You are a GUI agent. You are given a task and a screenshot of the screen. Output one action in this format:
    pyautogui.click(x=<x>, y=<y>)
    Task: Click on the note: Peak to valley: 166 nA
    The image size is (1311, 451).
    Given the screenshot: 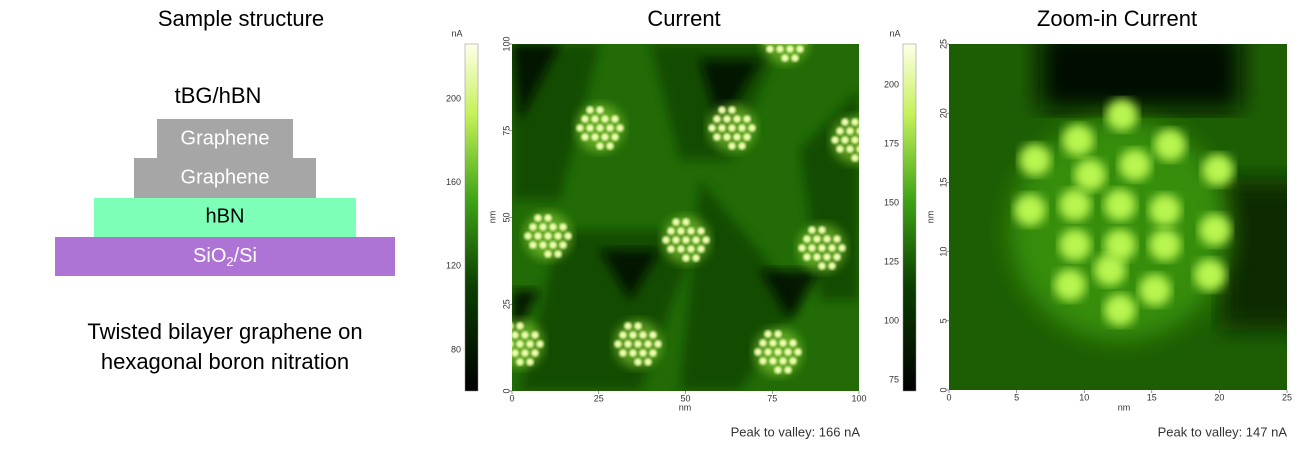 What is the action you would take?
    pyautogui.click(x=796, y=431)
    